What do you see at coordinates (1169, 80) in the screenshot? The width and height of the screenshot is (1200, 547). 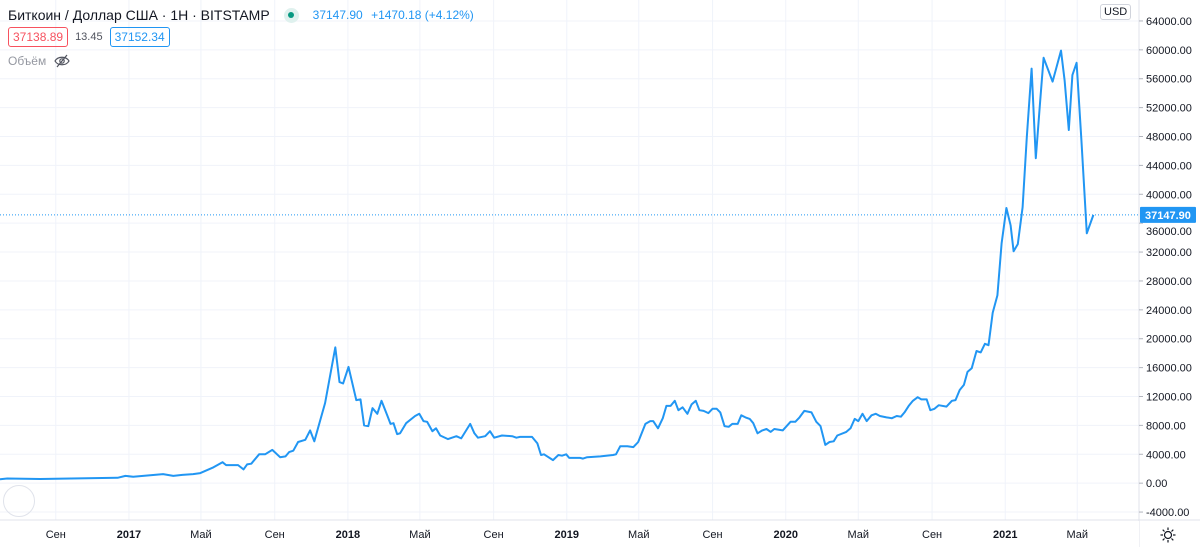 I see `y-tick-label: 56000.00` at bounding box center [1169, 80].